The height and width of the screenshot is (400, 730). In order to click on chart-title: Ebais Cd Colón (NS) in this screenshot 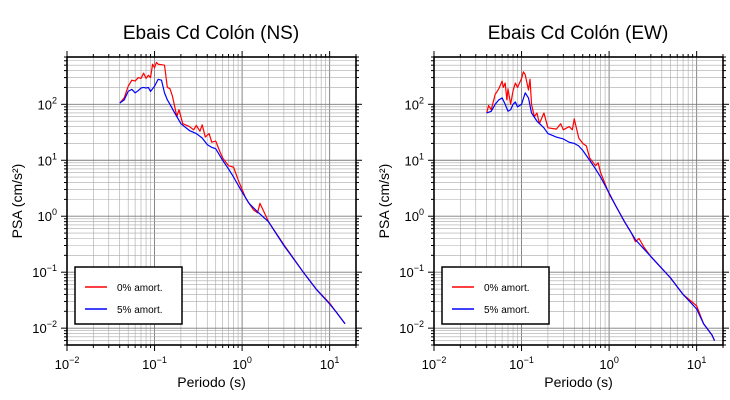, I will do `click(211, 33)`.